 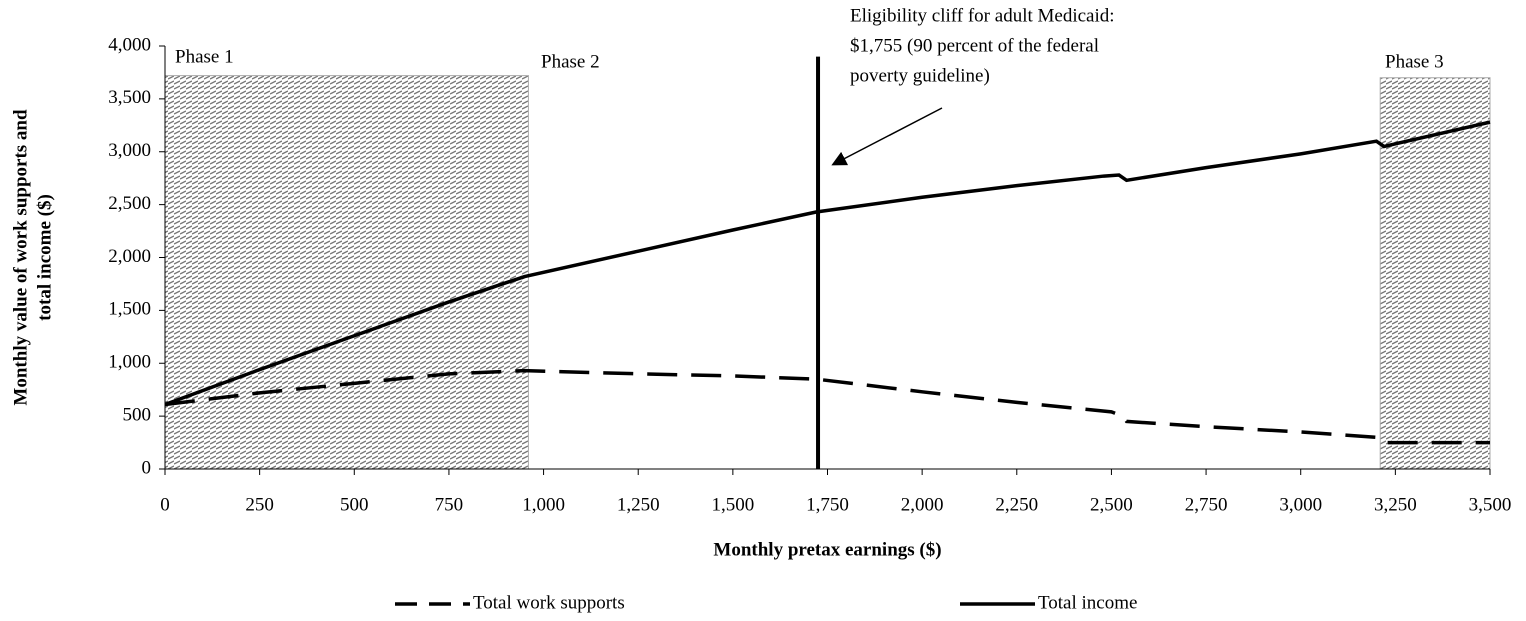 I want to click on x-tick-label: 3,500, so click(x=1490, y=504).